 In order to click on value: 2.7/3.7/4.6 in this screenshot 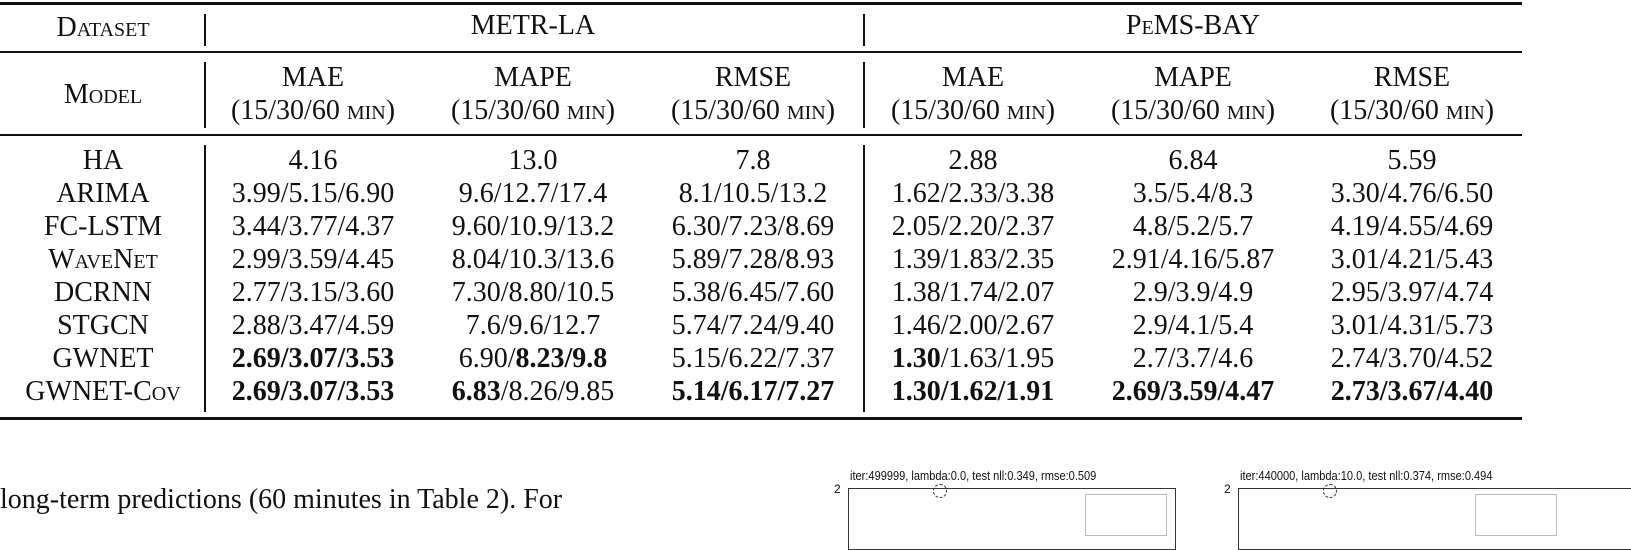, I will do `click(1193, 358)`.